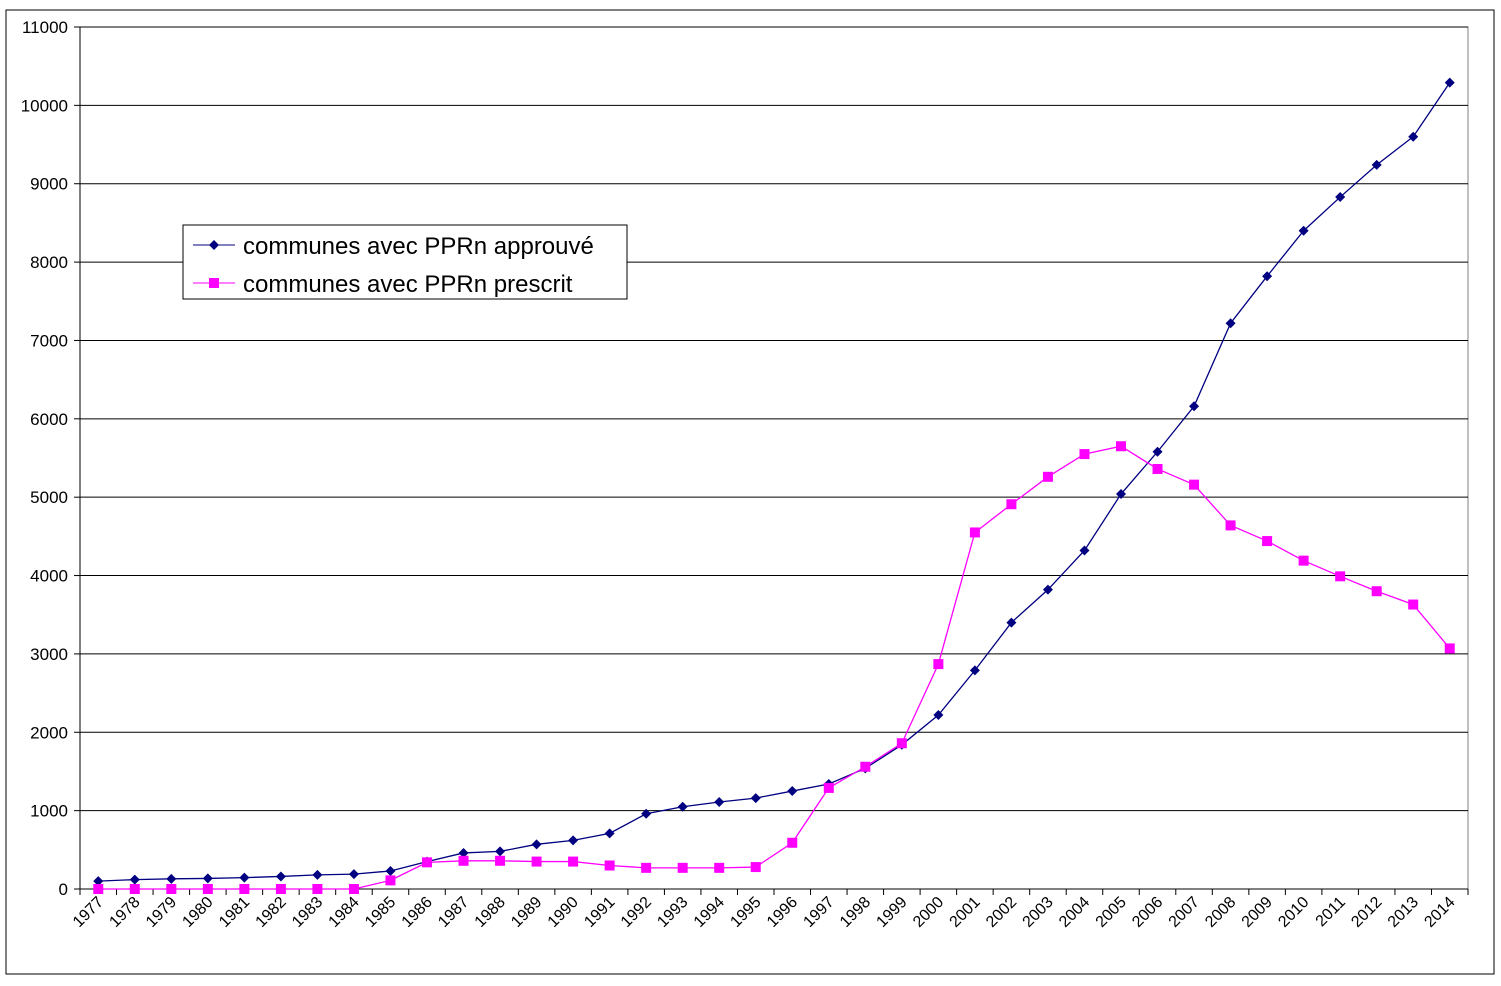  Describe the element at coordinates (408, 284) in the screenshot. I see `legend-label-1: communes avec PPRn prescrit` at that location.